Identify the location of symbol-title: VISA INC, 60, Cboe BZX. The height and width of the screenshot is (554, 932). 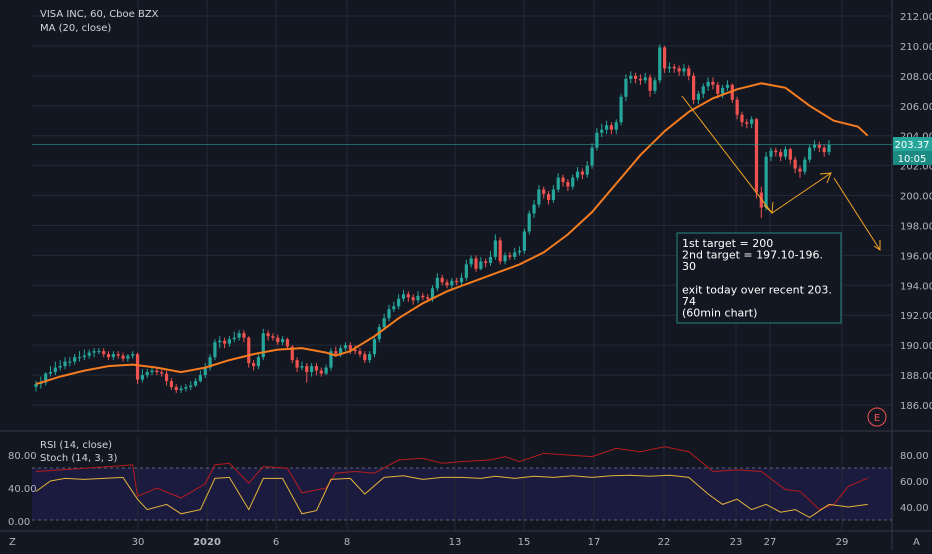
(99, 14).